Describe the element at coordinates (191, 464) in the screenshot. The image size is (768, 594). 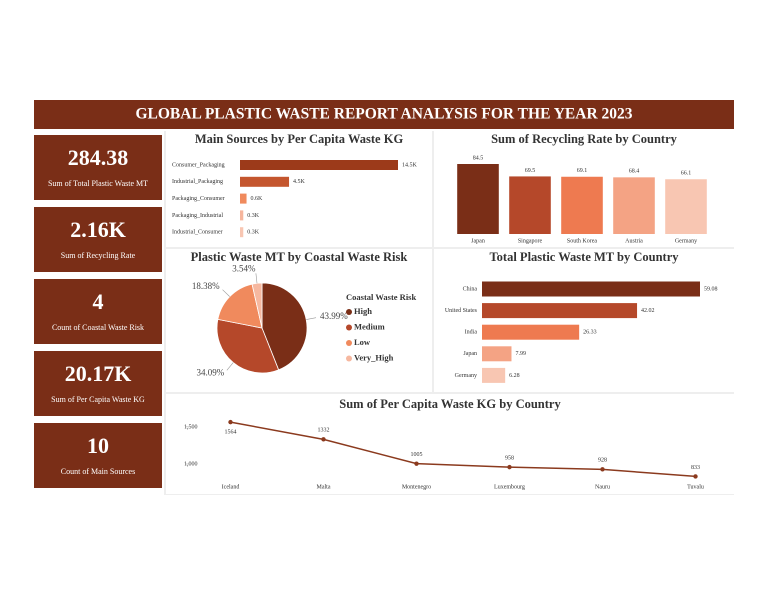
I see `y-tick-label: 1,000` at that location.